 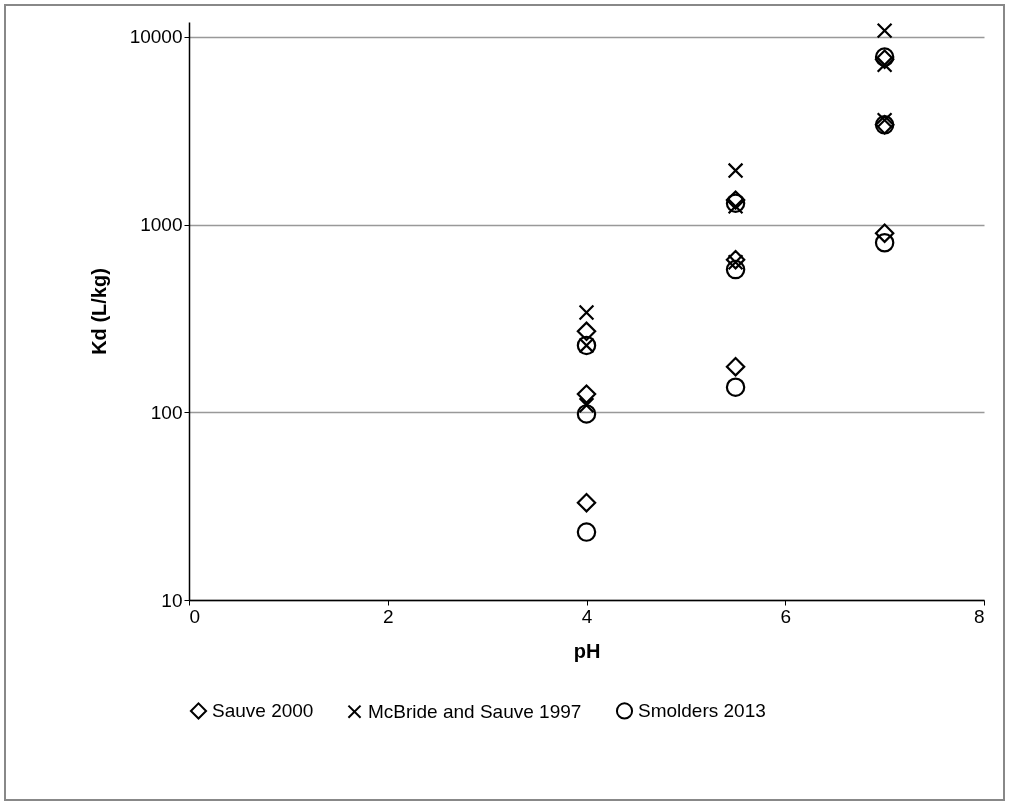 What do you see at coordinates (702, 710) in the screenshot?
I see `legend-label: Smolders 2013` at bounding box center [702, 710].